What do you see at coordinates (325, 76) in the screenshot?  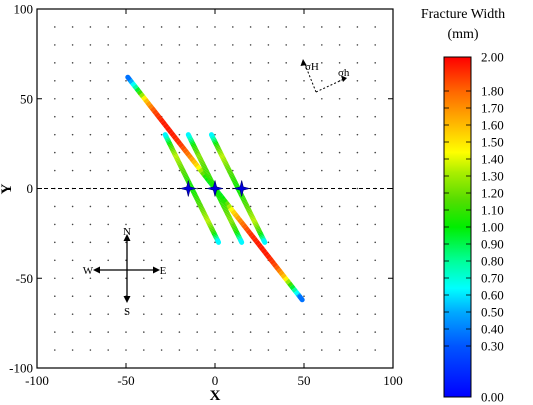 I see `stress-orientation: σH σh` at bounding box center [325, 76].